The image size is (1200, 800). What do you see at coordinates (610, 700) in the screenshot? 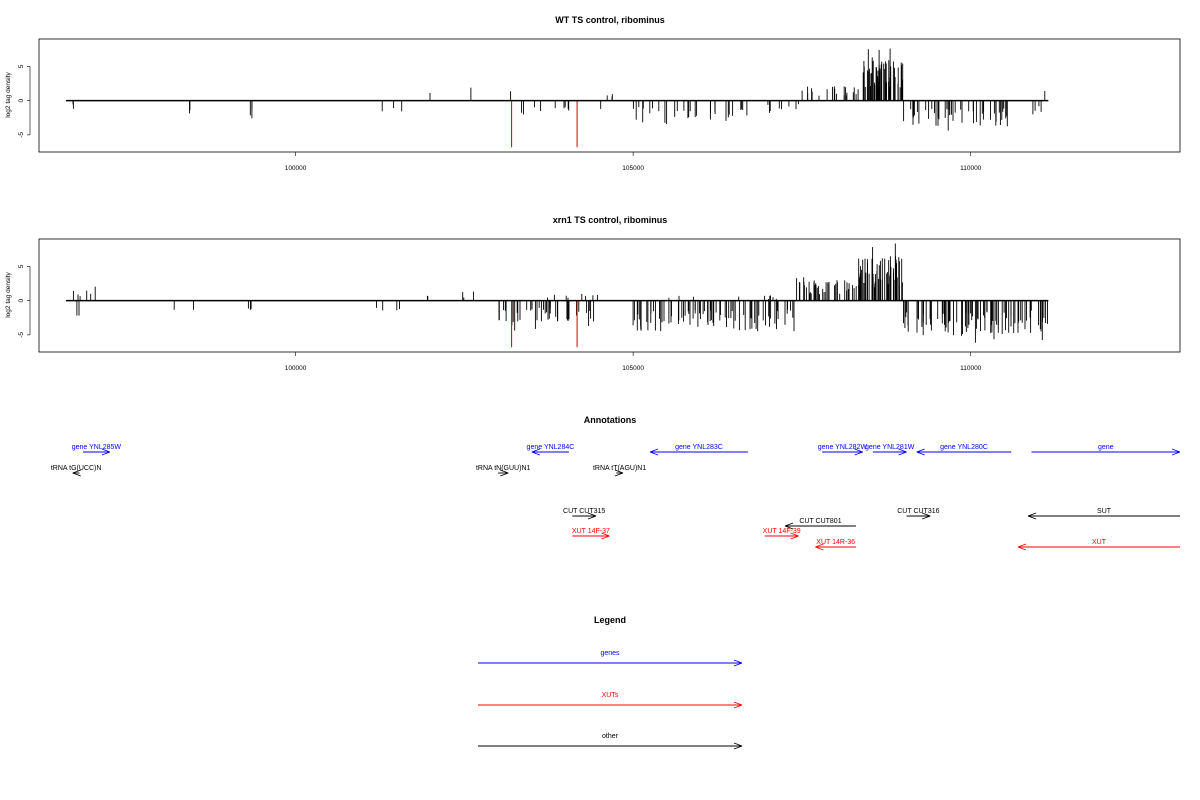
I see `legend-entries: genes XUTs other` at bounding box center [610, 700].